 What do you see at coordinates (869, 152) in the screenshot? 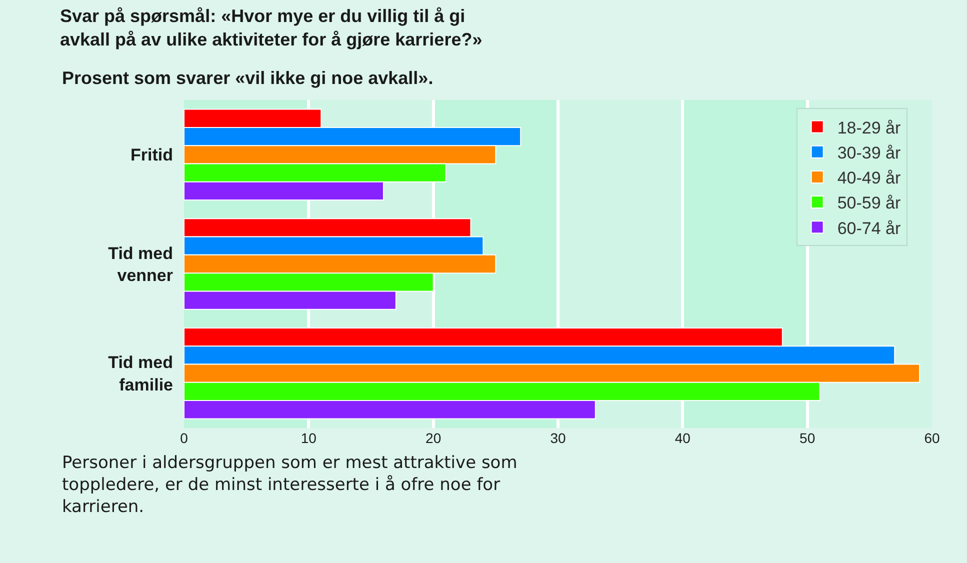
I see `legend-label: 30-39 år` at bounding box center [869, 152].